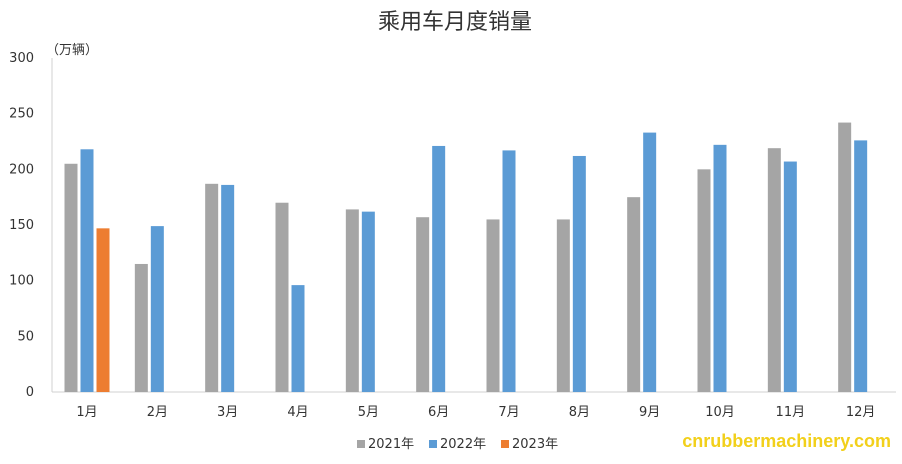 Image resolution: width=902 pixels, height=464 pixels. What do you see at coordinates (157, 412) in the screenshot?
I see `x-tick-label: 2月` at bounding box center [157, 412].